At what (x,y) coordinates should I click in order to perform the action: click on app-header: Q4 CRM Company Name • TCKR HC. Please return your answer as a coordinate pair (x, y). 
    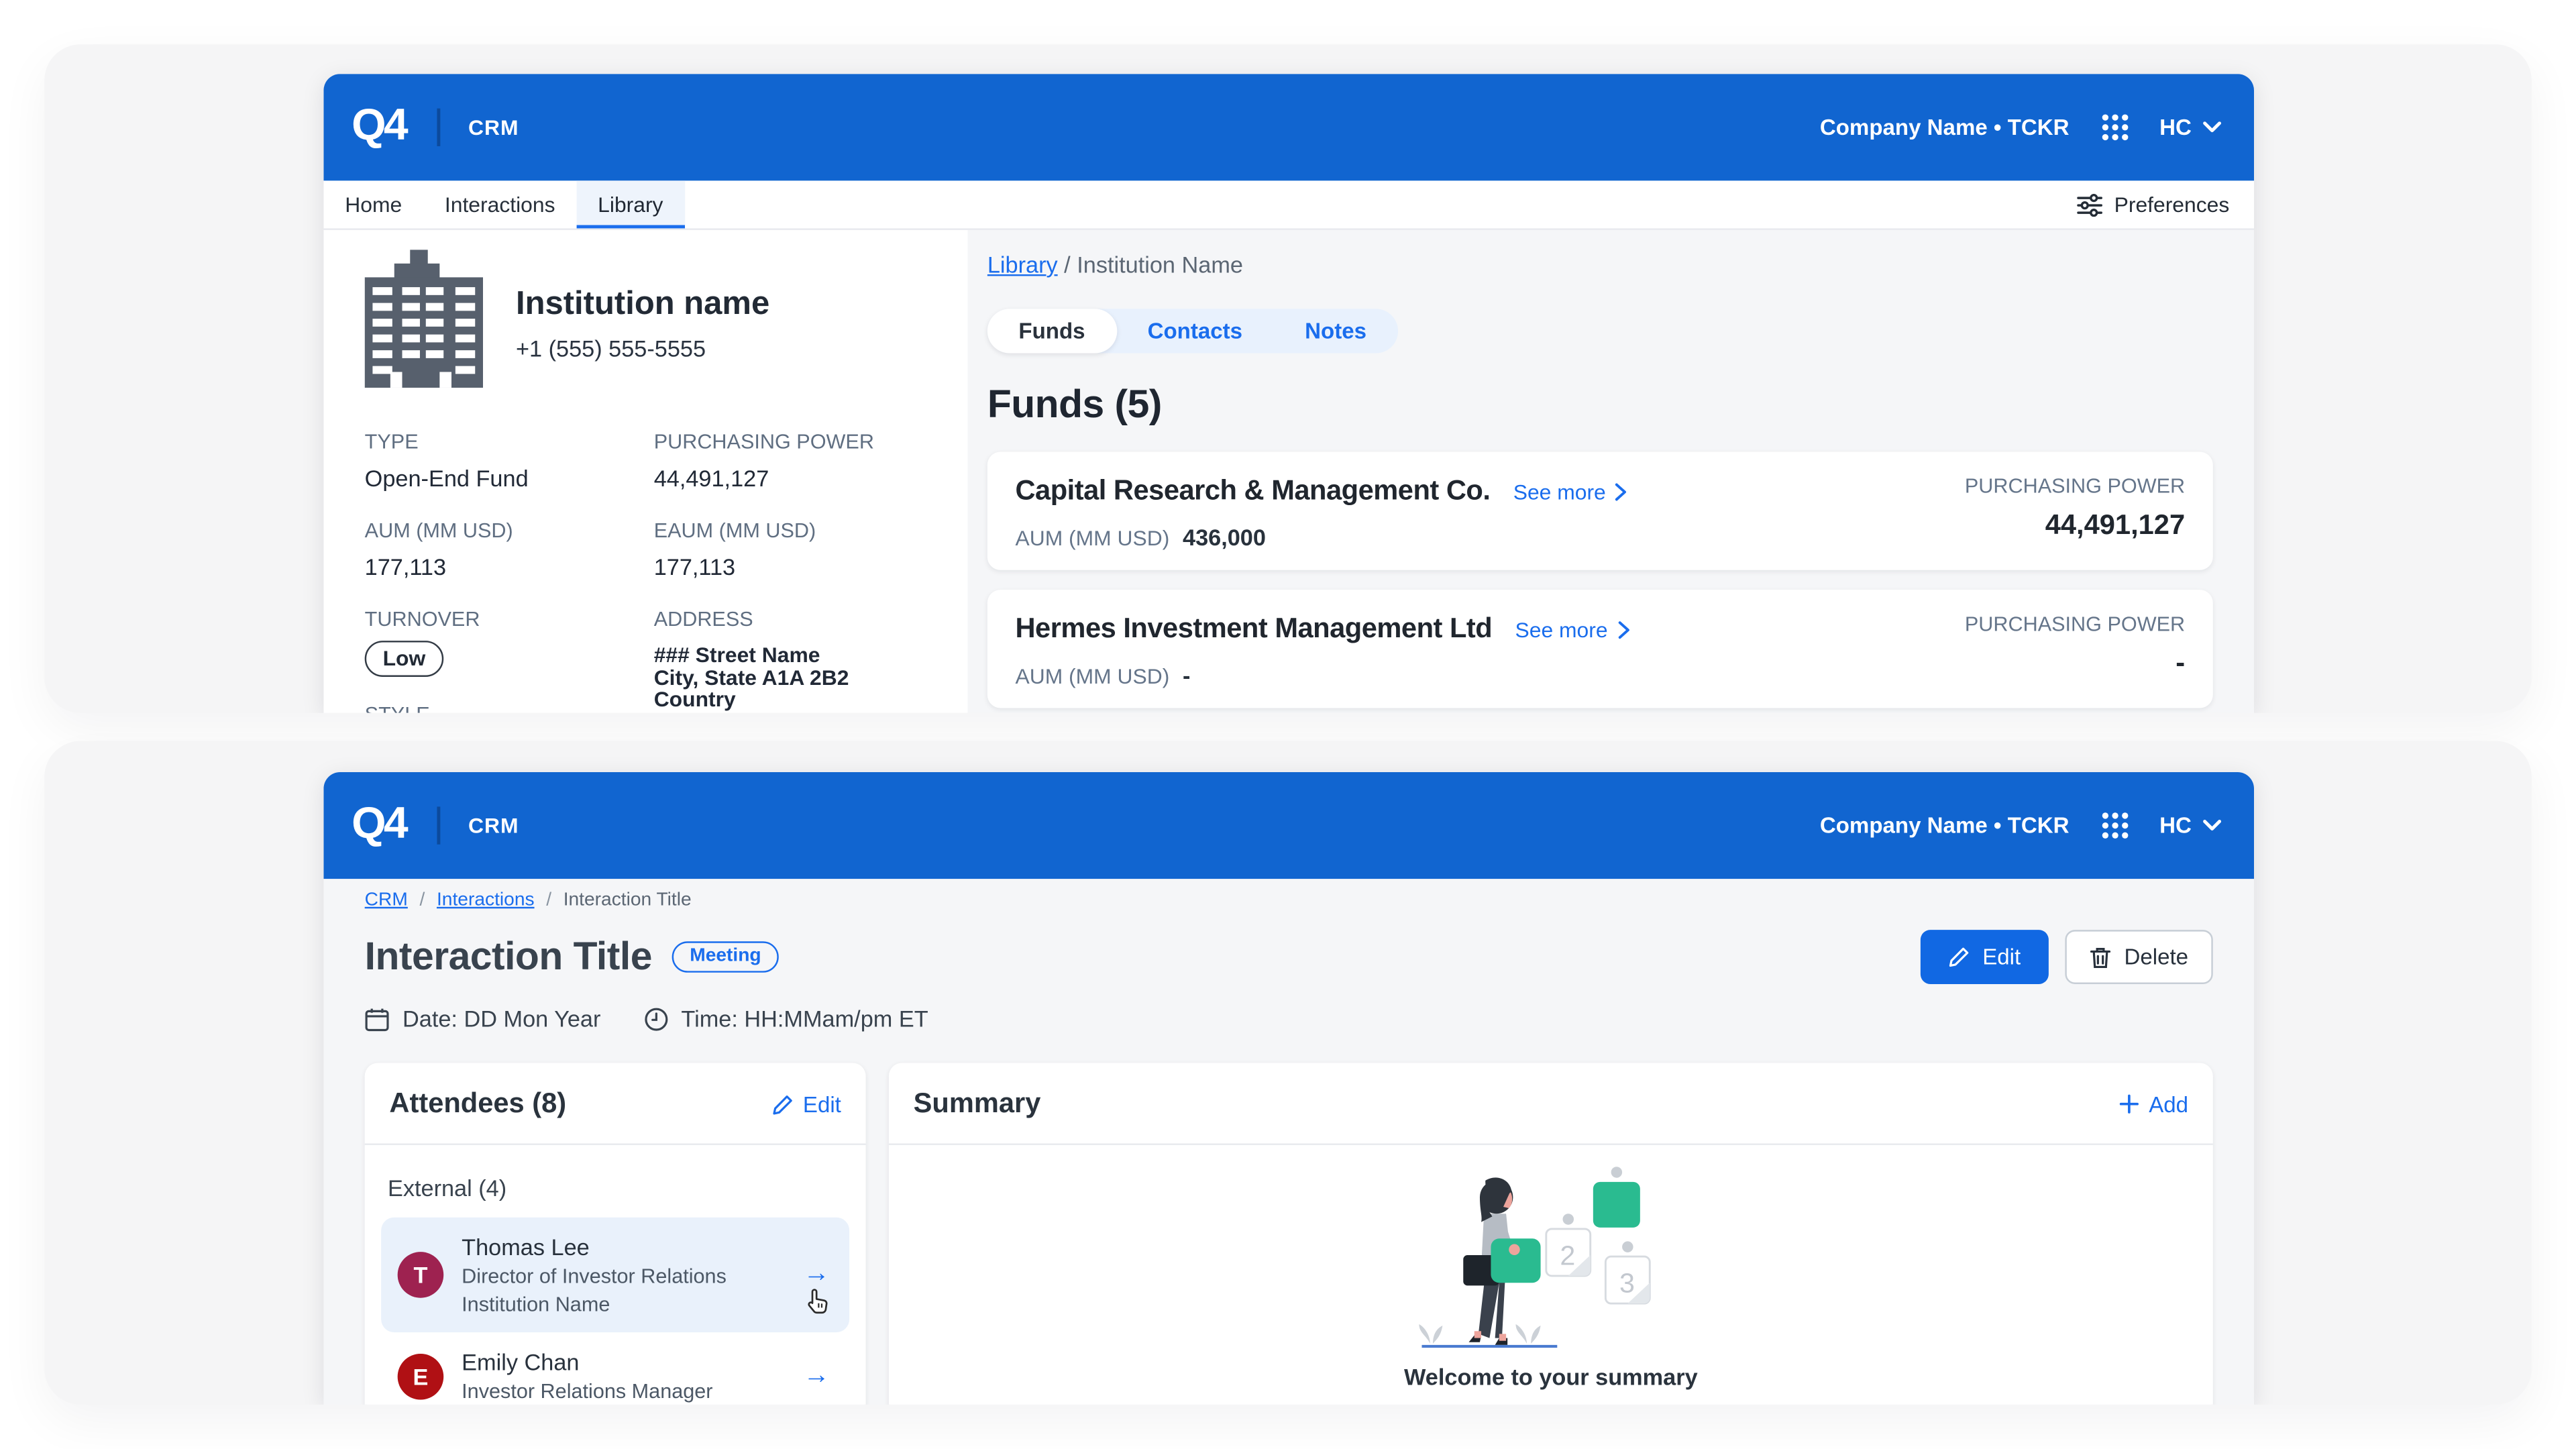
    Looking at the image, I should click on (1289, 127).